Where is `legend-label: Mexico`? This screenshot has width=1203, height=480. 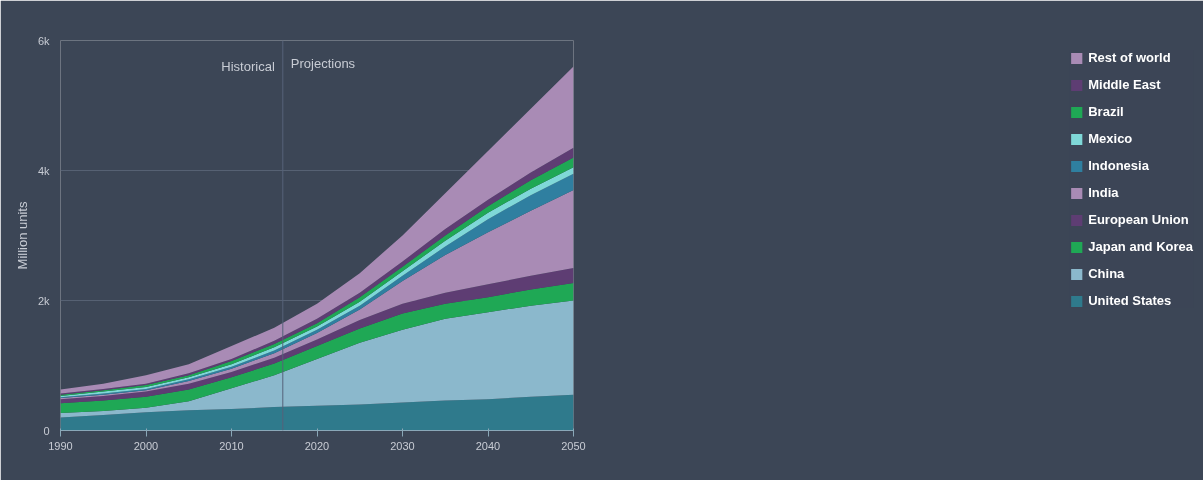 legend-label: Mexico is located at coordinates (1110, 138).